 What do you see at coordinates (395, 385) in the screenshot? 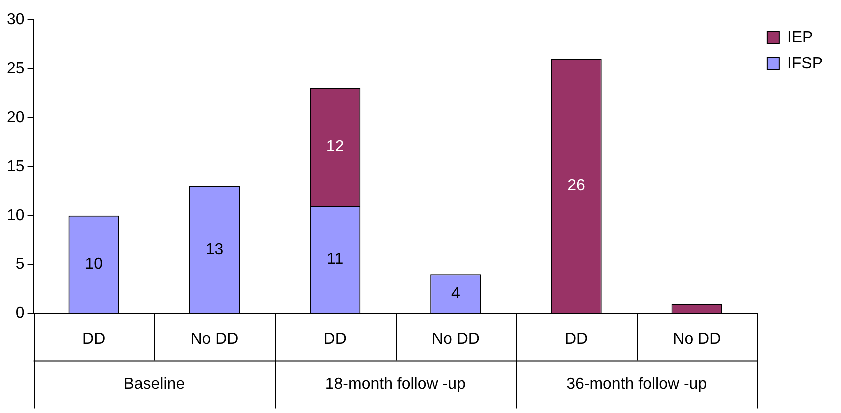
I see `text: 18-month follow -up` at bounding box center [395, 385].